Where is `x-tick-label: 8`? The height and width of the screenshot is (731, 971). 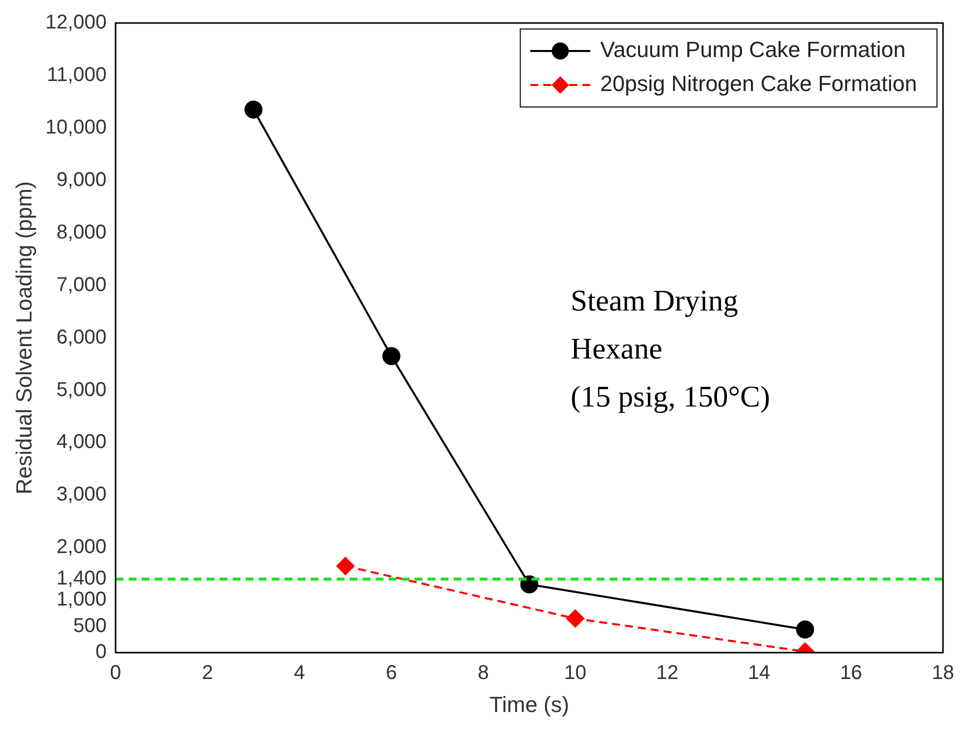
x-tick-label: 8 is located at coordinates (483, 673).